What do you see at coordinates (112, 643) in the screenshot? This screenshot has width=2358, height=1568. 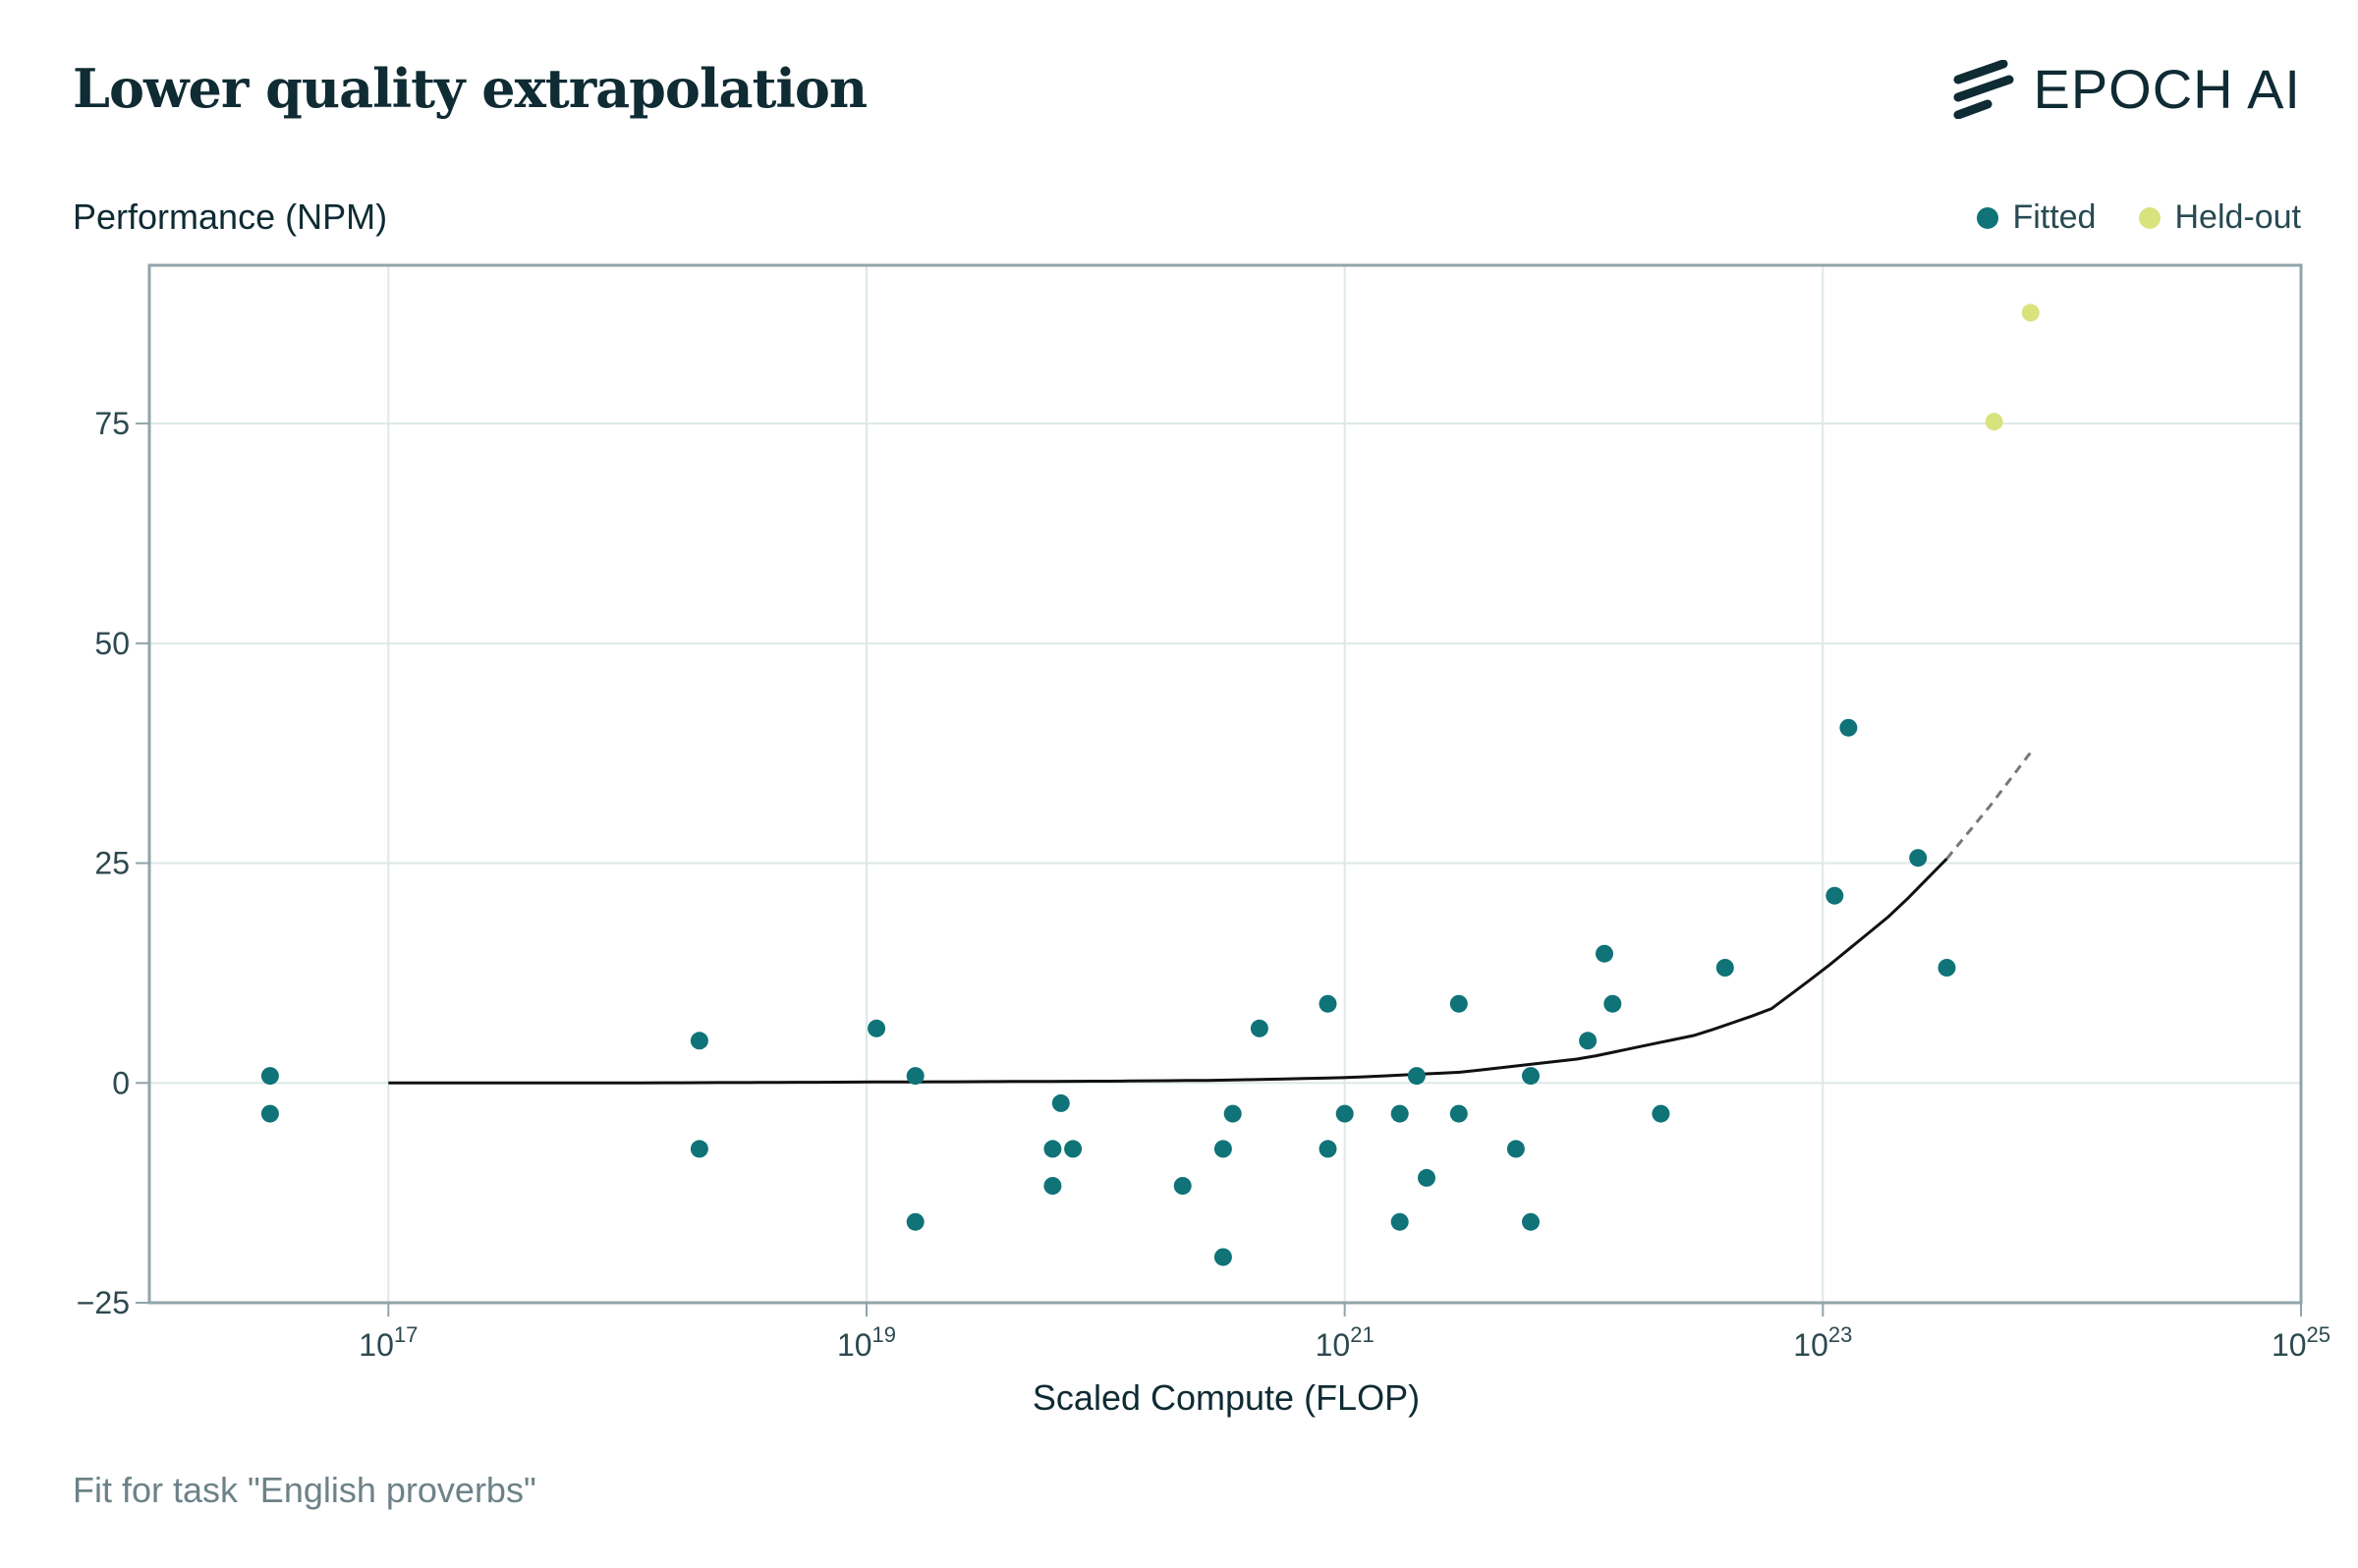 I see `y-tick-label: 50` at bounding box center [112, 643].